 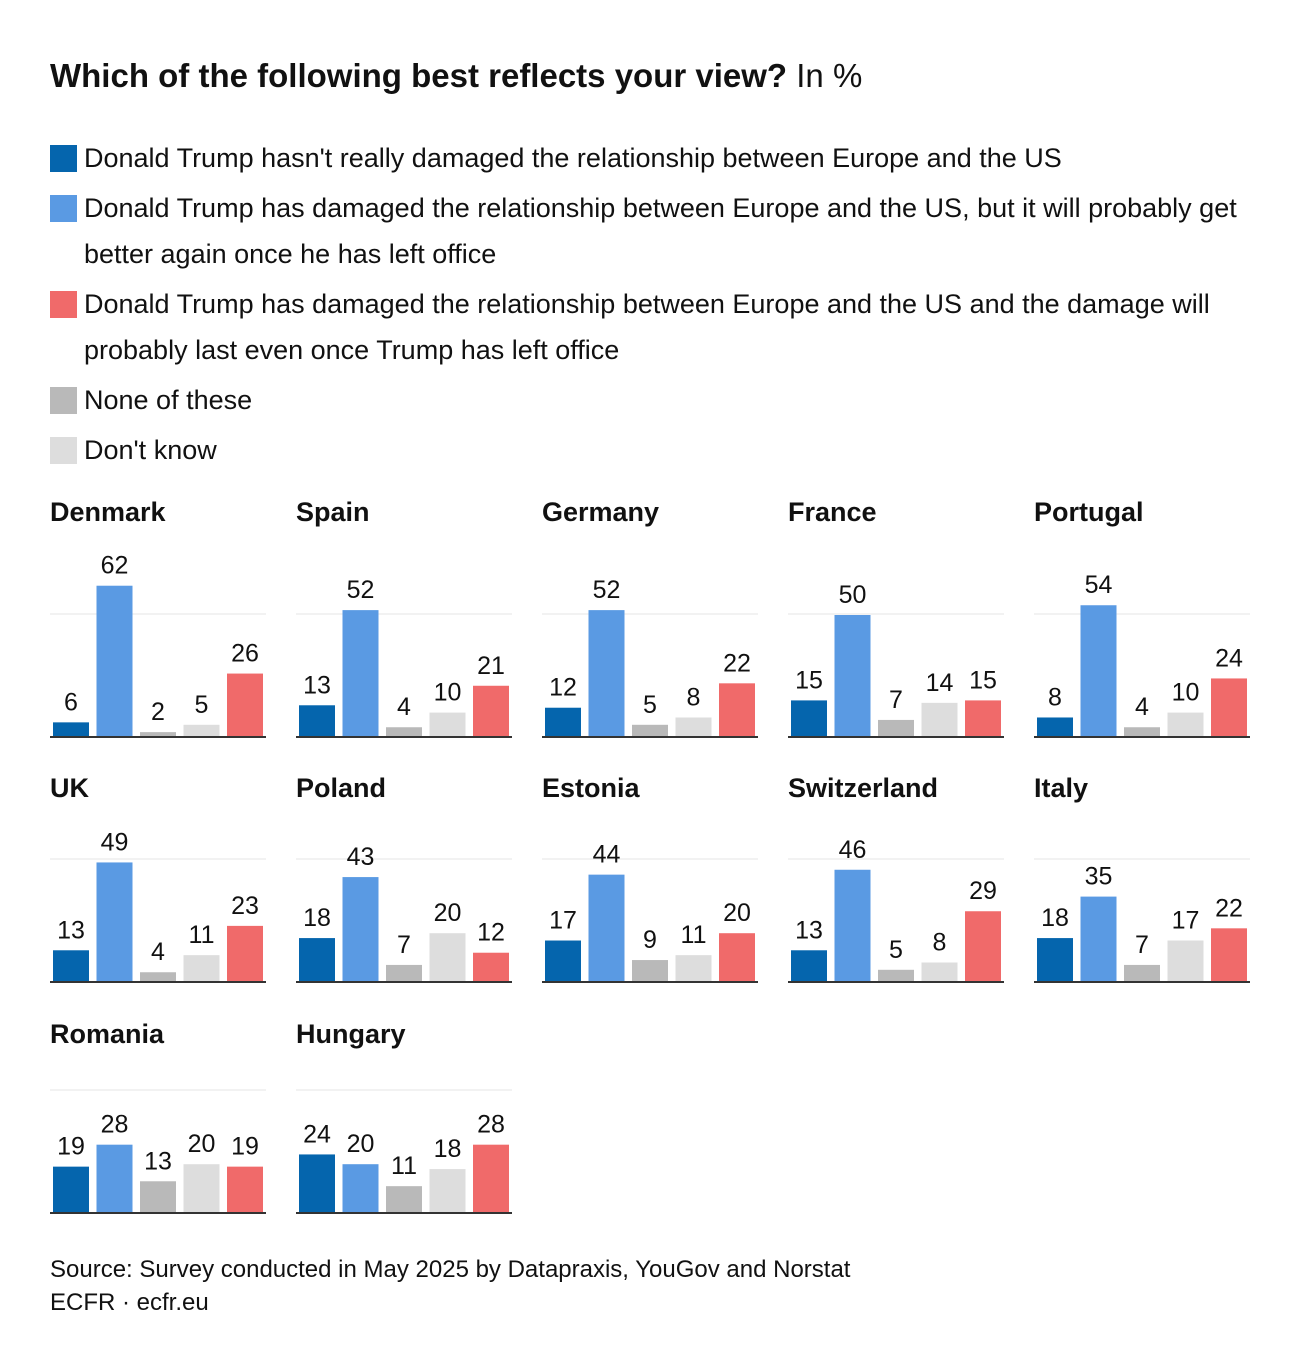 What do you see at coordinates (404, 1151) in the screenshot?
I see `country-bar-chart: 24 20 11 18 28` at bounding box center [404, 1151].